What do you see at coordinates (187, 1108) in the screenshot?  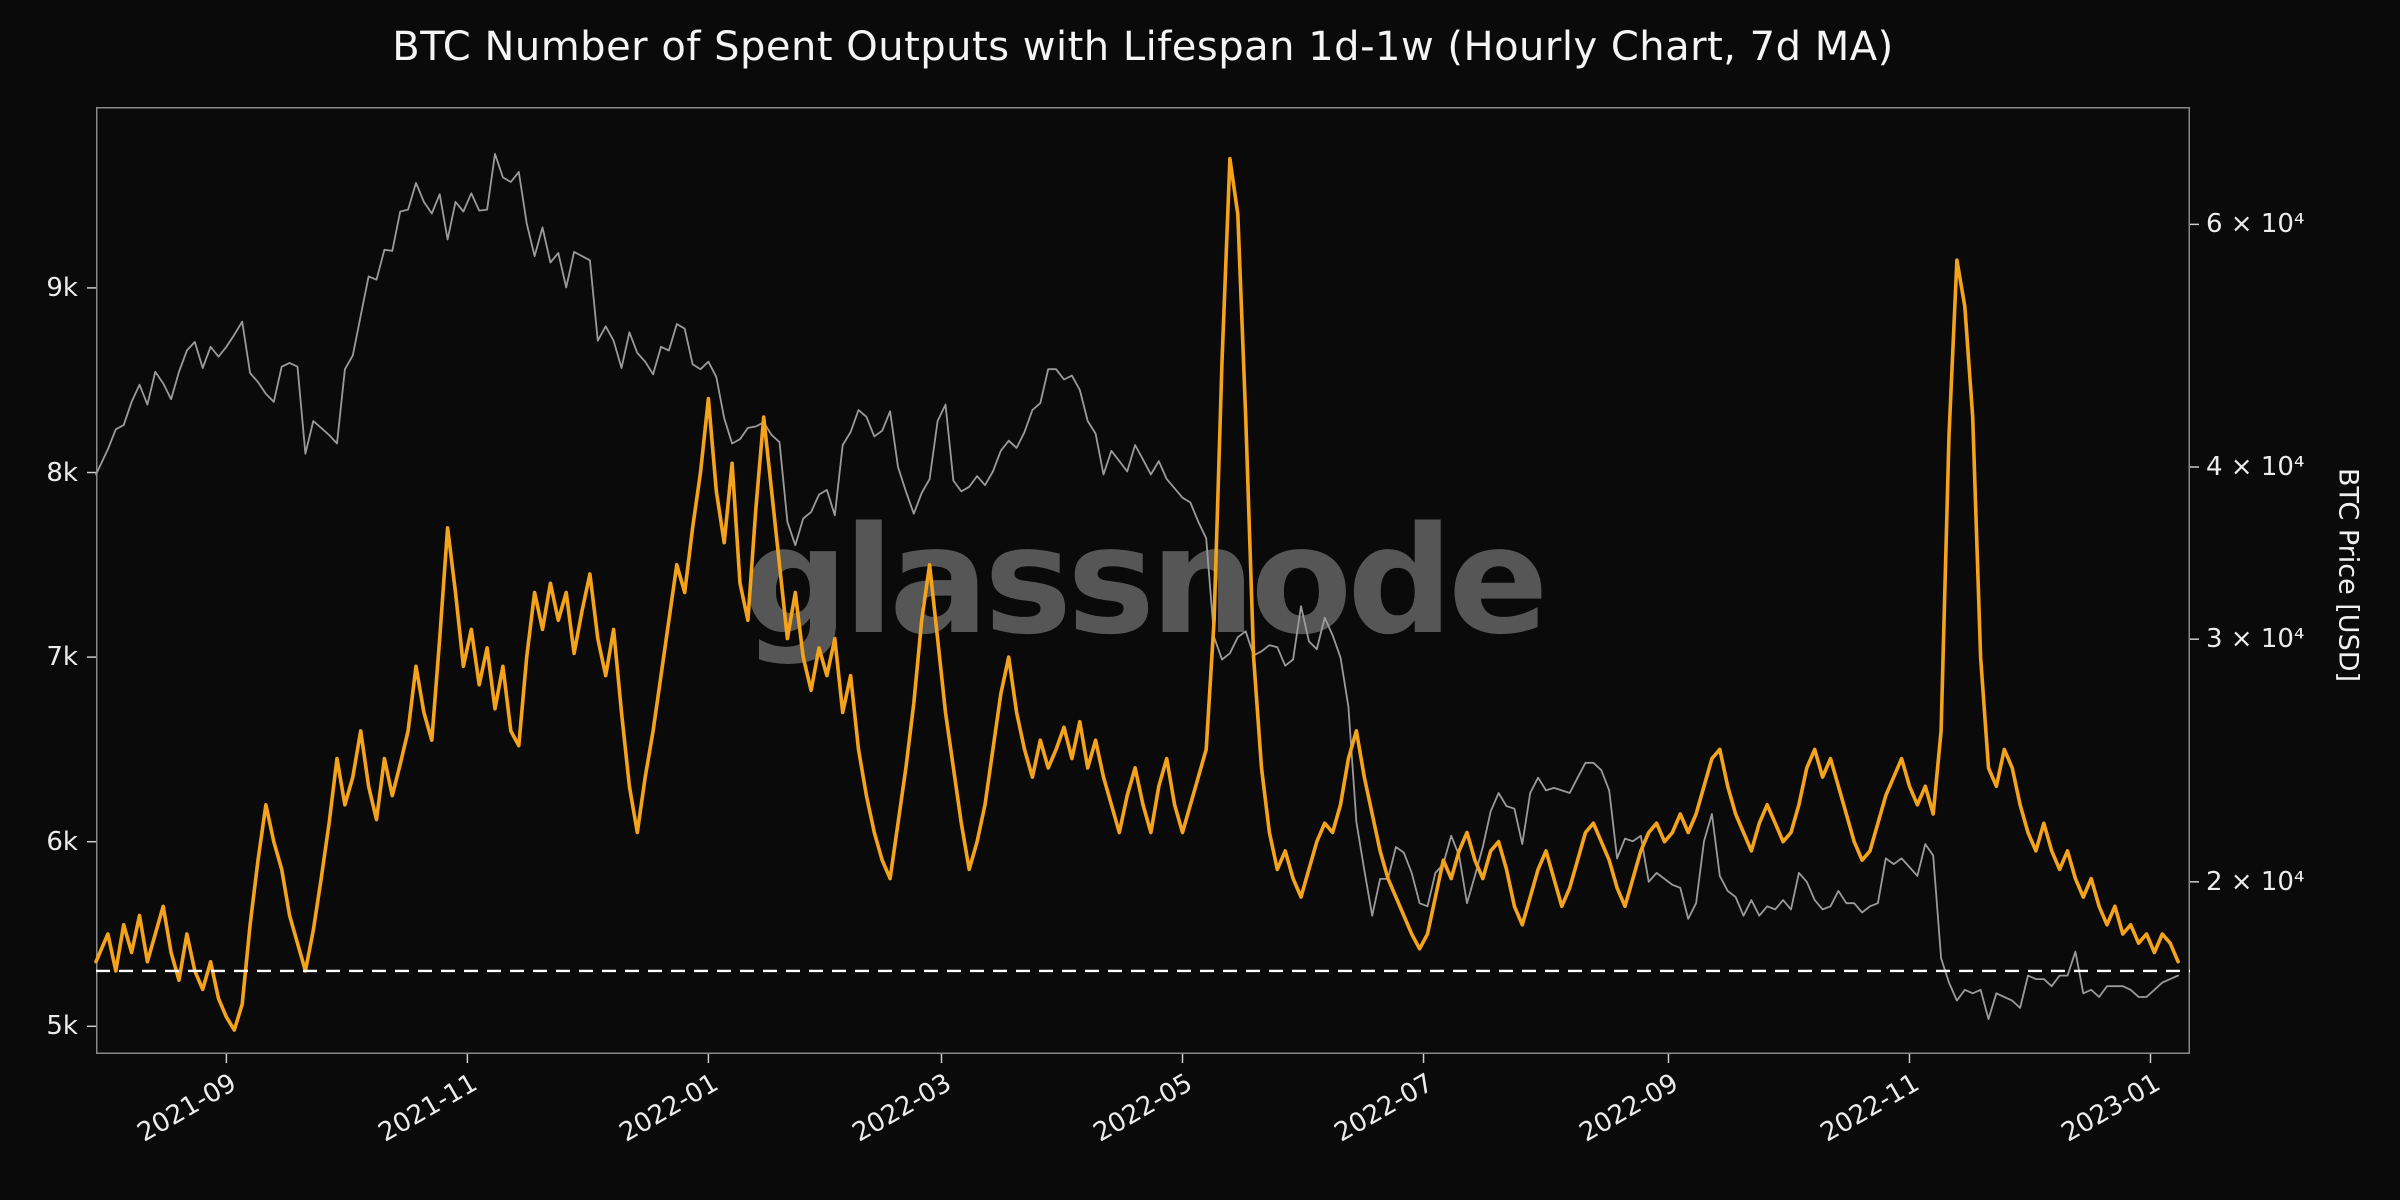 I see `x-tick-label: 2021-09` at bounding box center [187, 1108].